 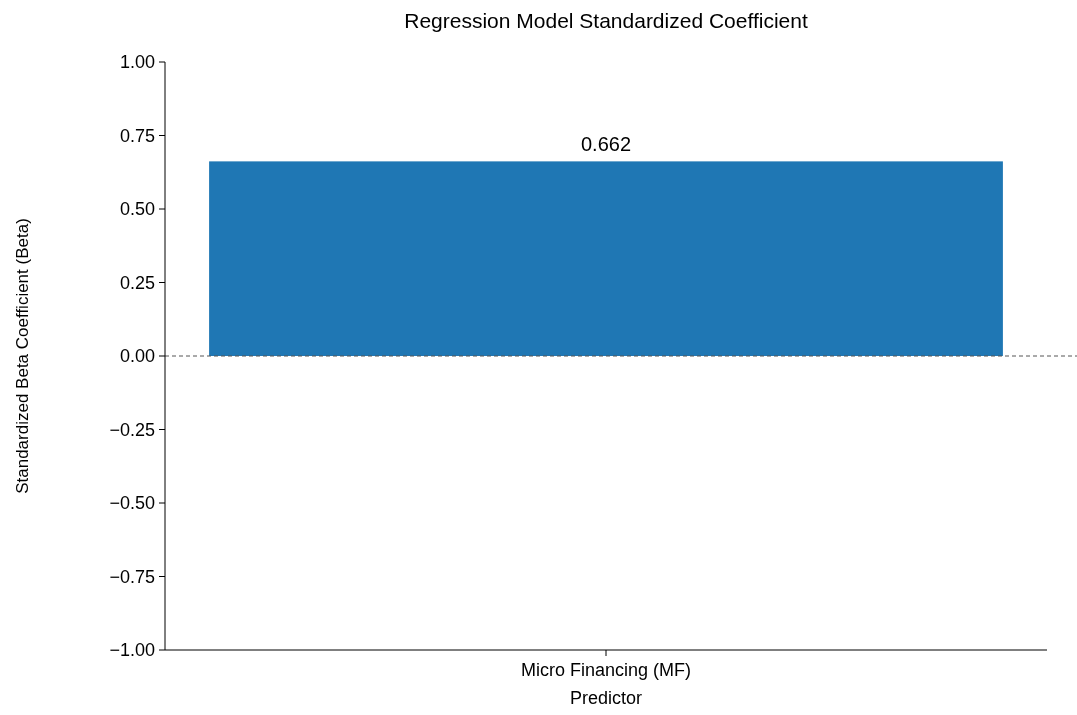 What do you see at coordinates (137, 282) in the screenshot?
I see `y-tick-label: 0.25` at bounding box center [137, 282].